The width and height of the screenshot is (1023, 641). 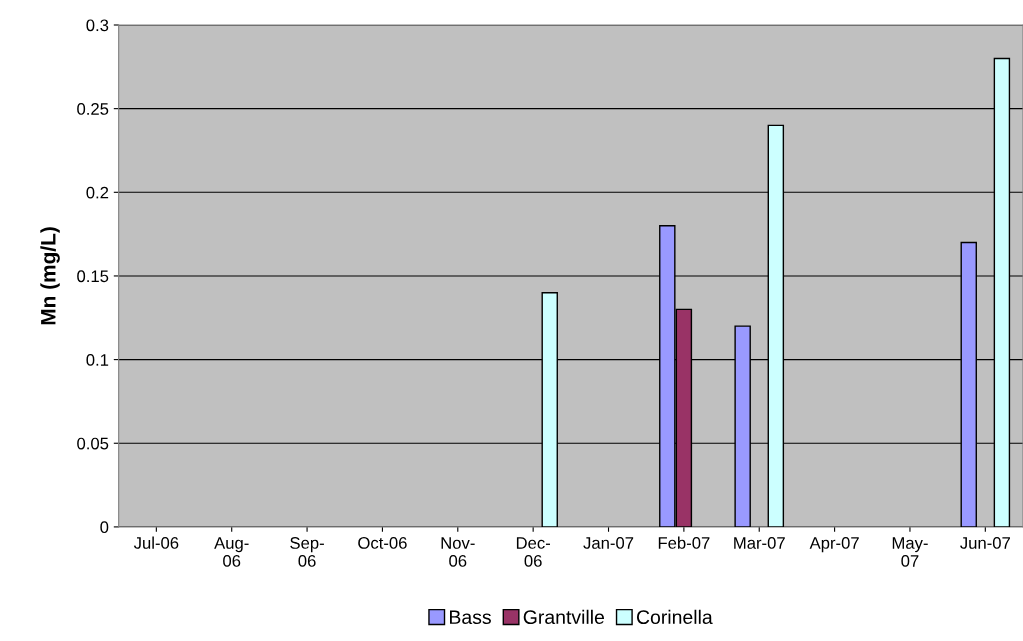 I want to click on y-tick-label: 0.25, so click(x=93, y=109).